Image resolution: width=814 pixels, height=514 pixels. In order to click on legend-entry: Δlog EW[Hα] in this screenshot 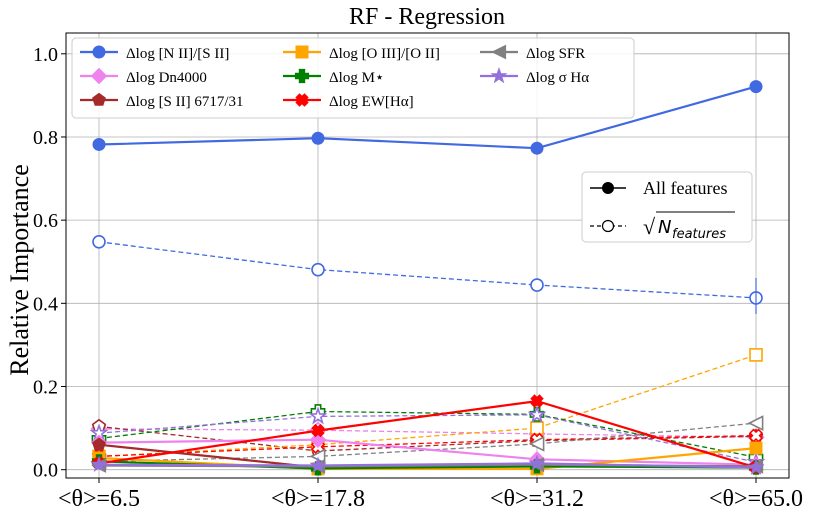, I will do `click(348, 101)`.